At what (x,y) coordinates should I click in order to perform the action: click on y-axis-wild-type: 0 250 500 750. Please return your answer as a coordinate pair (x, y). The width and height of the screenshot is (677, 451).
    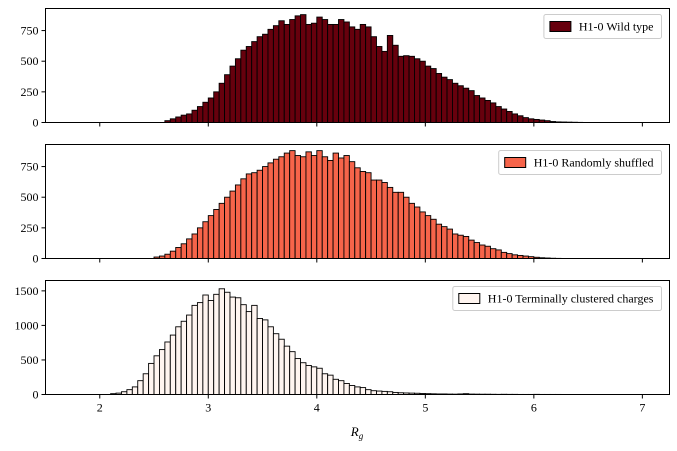
    Looking at the image, I should click on (33, 77).